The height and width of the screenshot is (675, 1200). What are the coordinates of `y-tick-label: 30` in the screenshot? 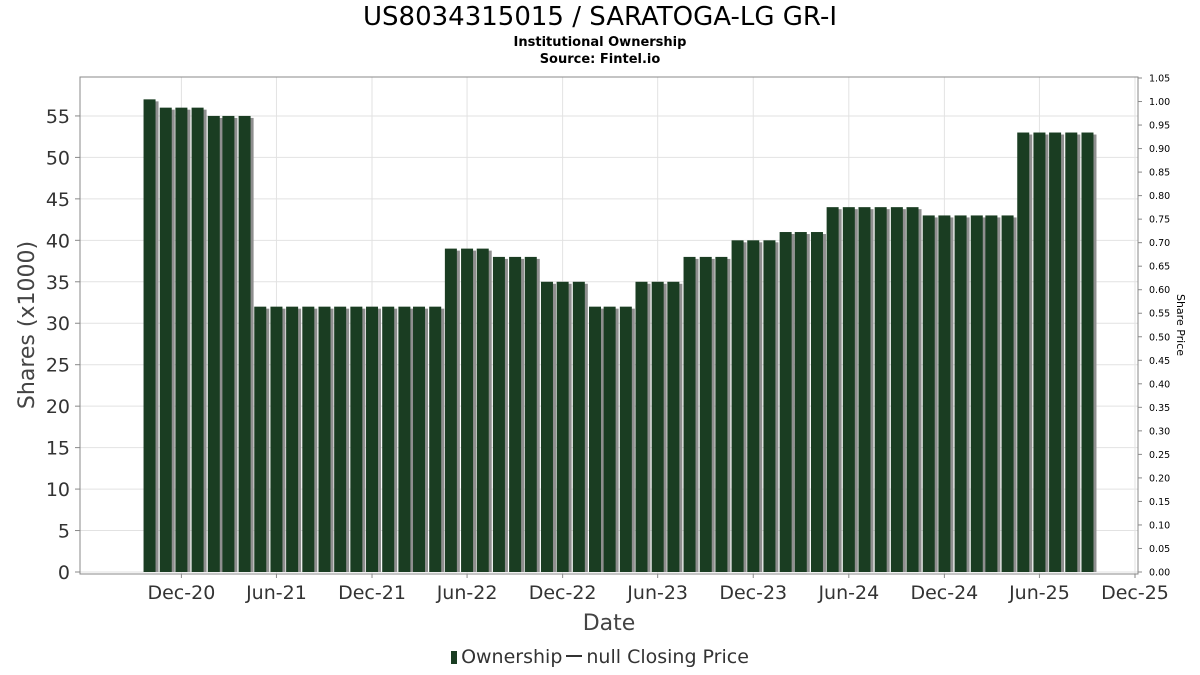 It's located at (58, 324).